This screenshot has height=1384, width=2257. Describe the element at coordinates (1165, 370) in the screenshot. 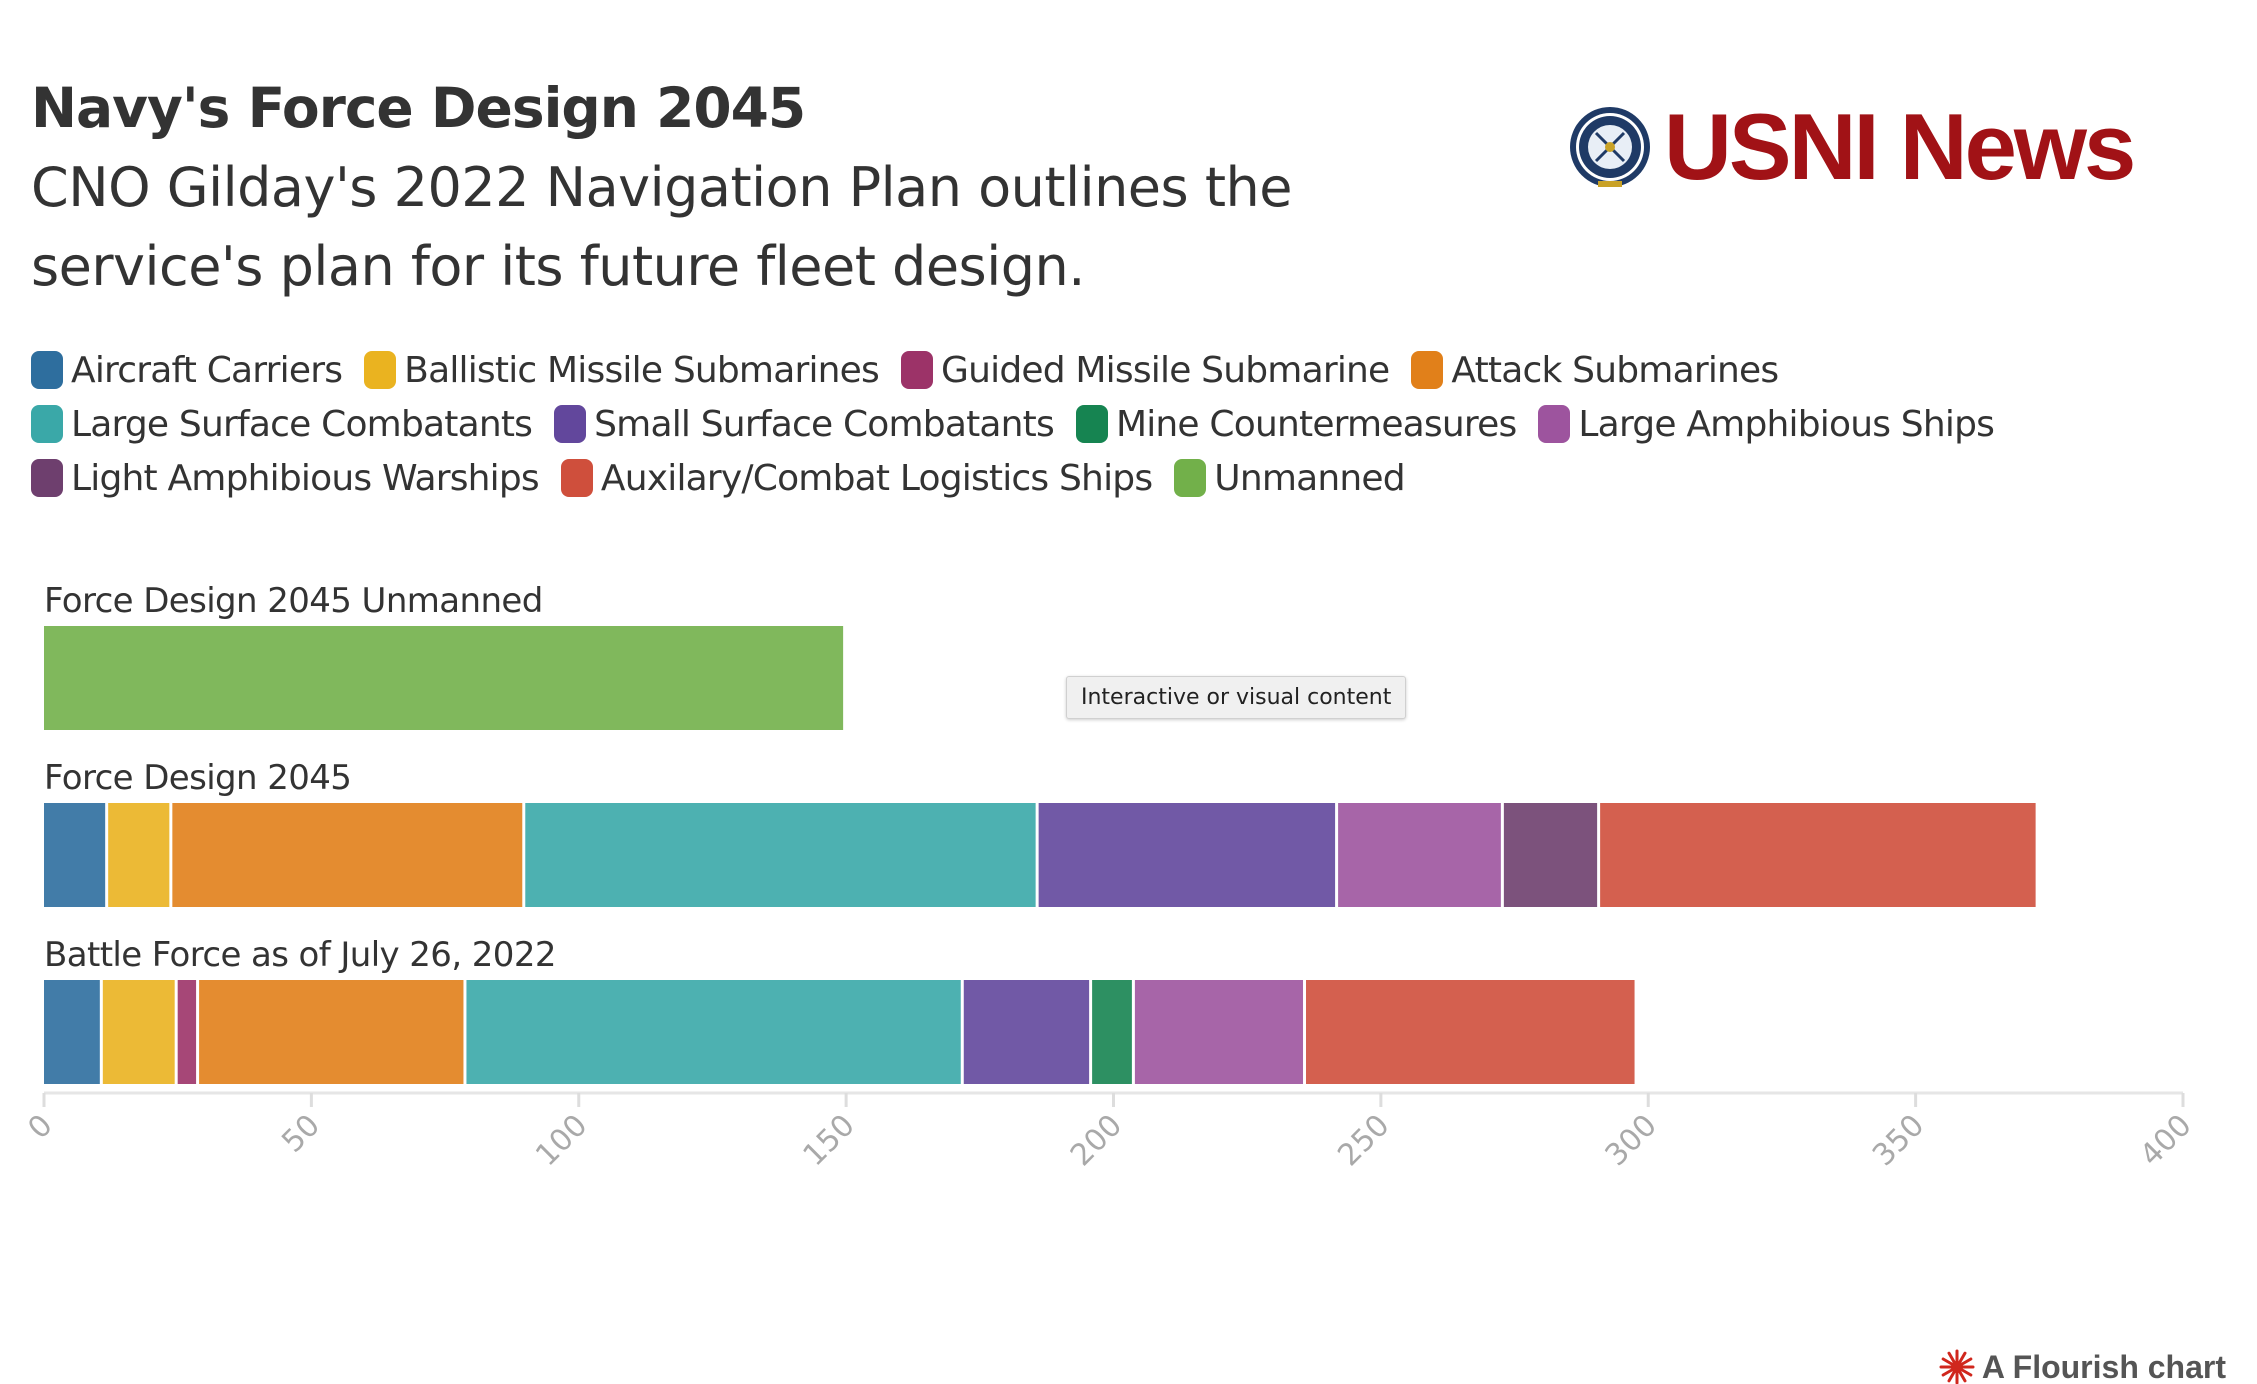

I see `legend-label: Guided Missile Submarine` at that location.